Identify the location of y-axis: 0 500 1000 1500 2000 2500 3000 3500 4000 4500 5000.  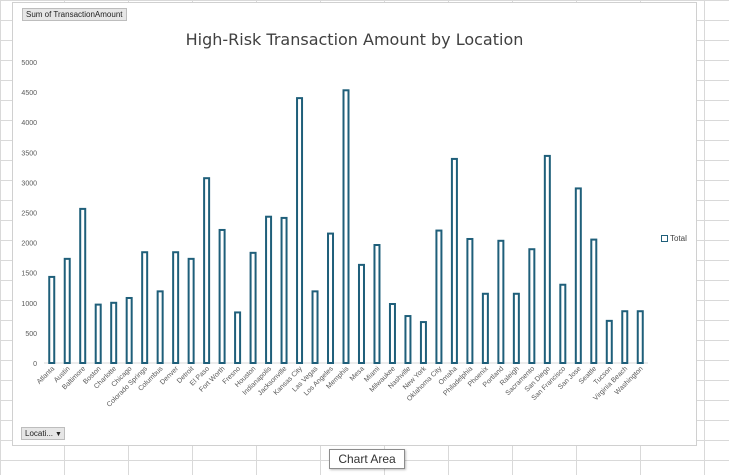
(29, 214).